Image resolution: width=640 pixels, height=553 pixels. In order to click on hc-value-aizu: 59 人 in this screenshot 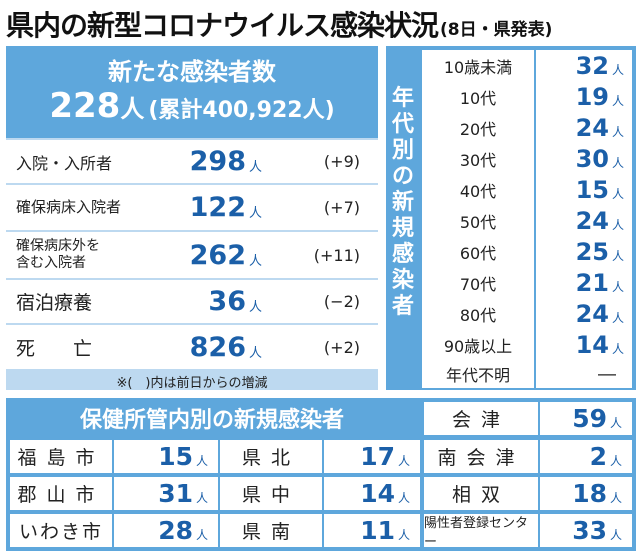, I will do `click(586, 418)`.